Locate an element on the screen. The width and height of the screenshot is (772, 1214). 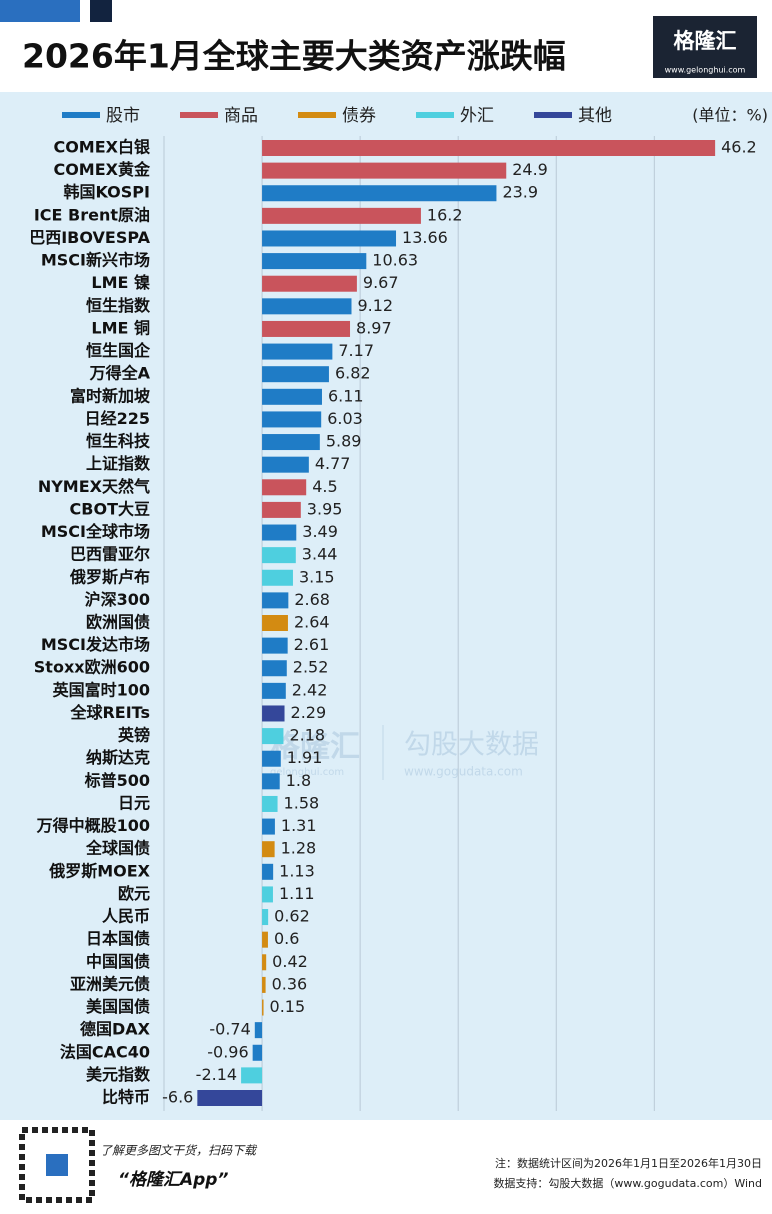
value-label: 2.42 is located at coordinates (310, 689).